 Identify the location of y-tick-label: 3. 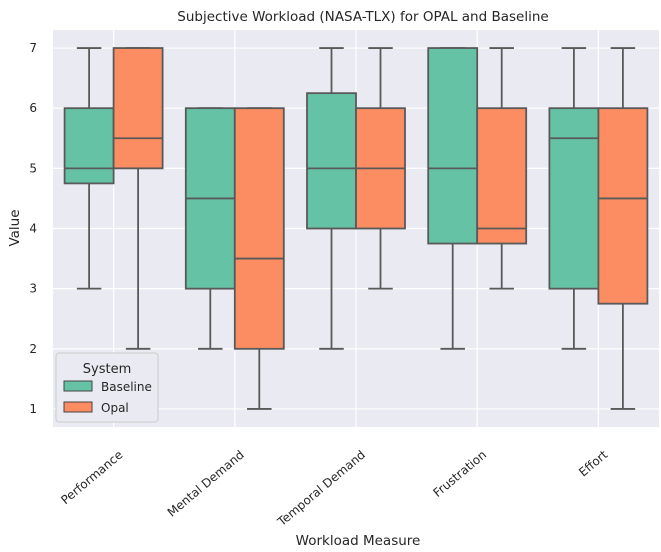
(33, 289).